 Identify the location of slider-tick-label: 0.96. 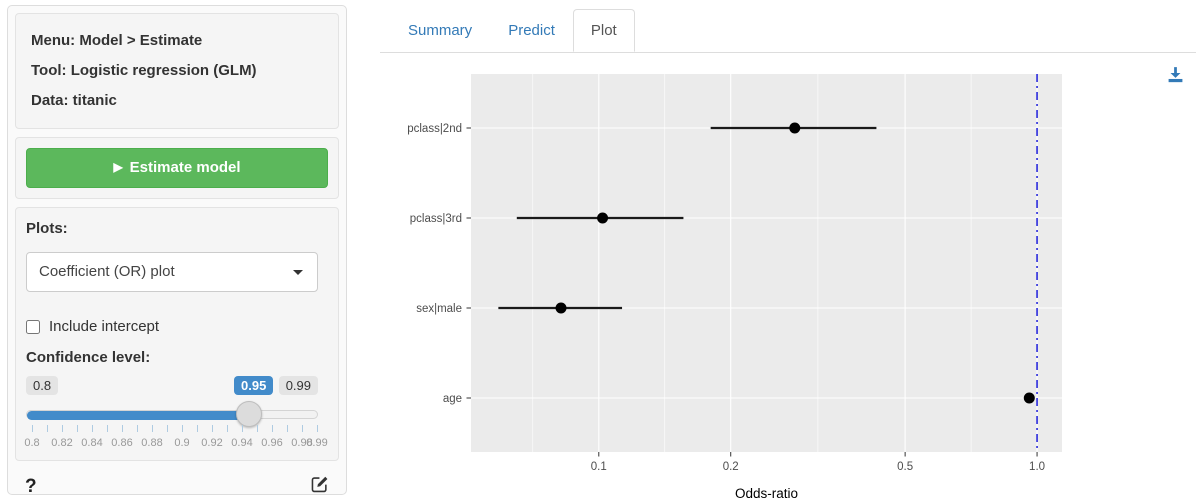
(272, 443).